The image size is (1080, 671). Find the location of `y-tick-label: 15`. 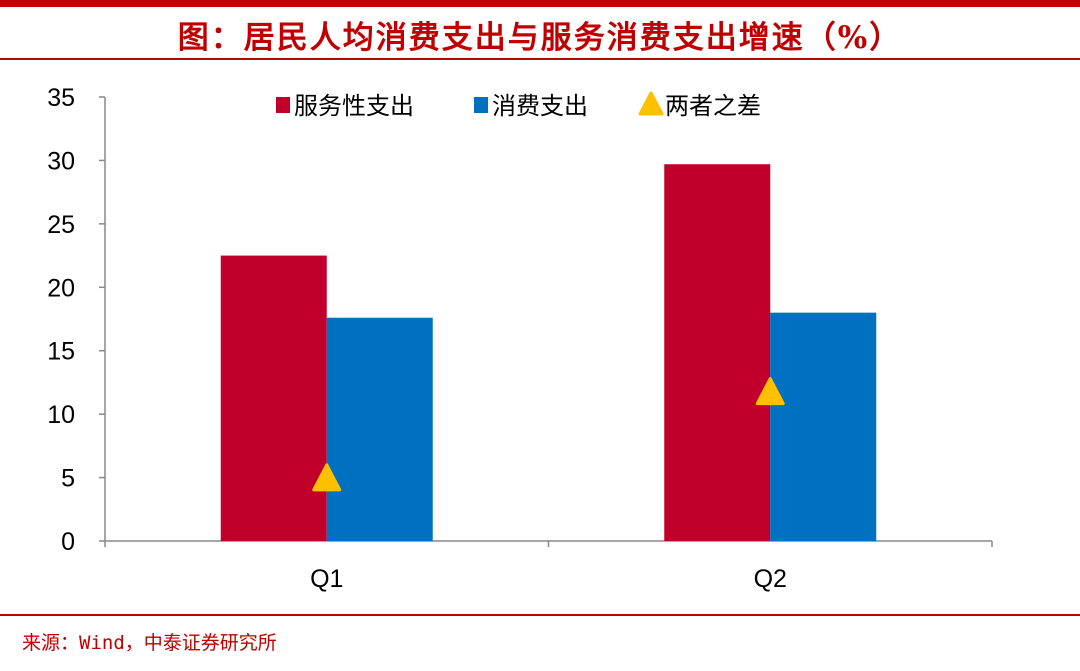

y-tick-label: 15 is located at coordinates (61, 352).